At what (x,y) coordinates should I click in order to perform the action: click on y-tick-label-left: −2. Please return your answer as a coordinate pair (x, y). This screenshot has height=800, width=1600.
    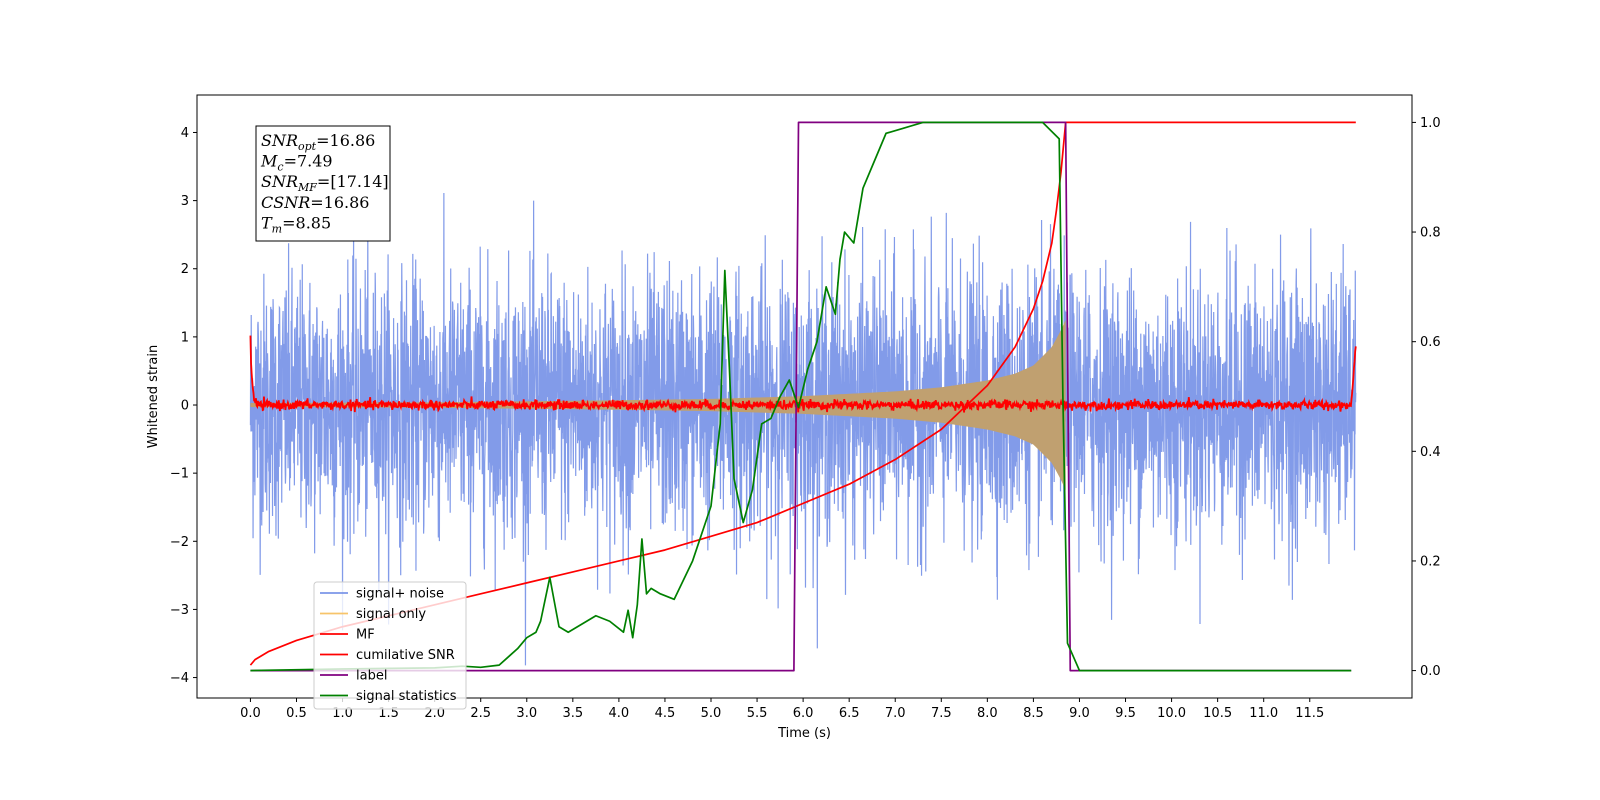
    Looking at the image, I should click on (179, 542).